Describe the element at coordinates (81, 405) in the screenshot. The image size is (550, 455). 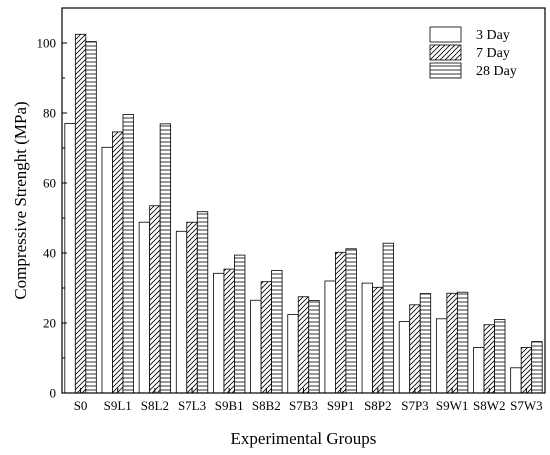
I see `x-tick-label: S0` at that location.